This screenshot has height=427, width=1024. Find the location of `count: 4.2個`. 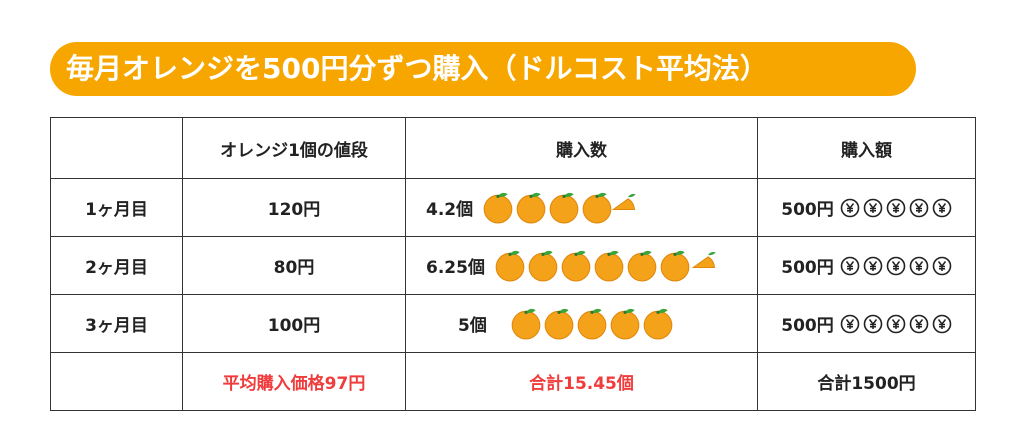

count: 4.2個 is located at coordinates (450, 210).